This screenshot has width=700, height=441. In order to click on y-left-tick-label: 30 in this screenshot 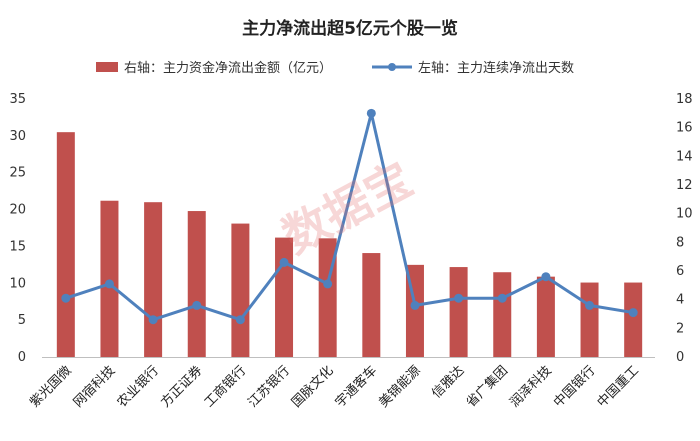, I will do `click(17, 136)`.